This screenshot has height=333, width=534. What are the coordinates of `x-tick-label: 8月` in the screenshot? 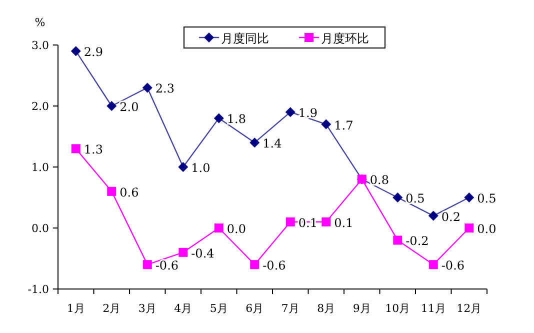 It's located at (326, 308).